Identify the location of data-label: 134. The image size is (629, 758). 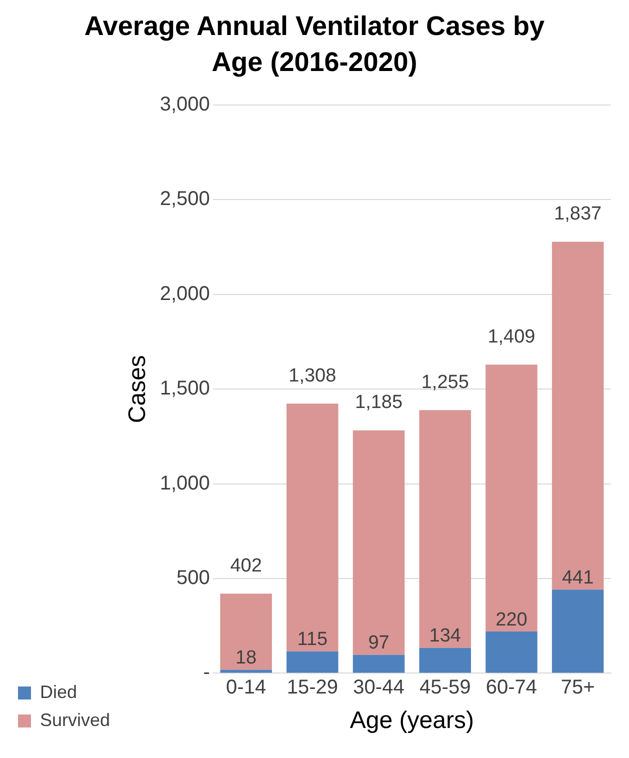
(445, 636).